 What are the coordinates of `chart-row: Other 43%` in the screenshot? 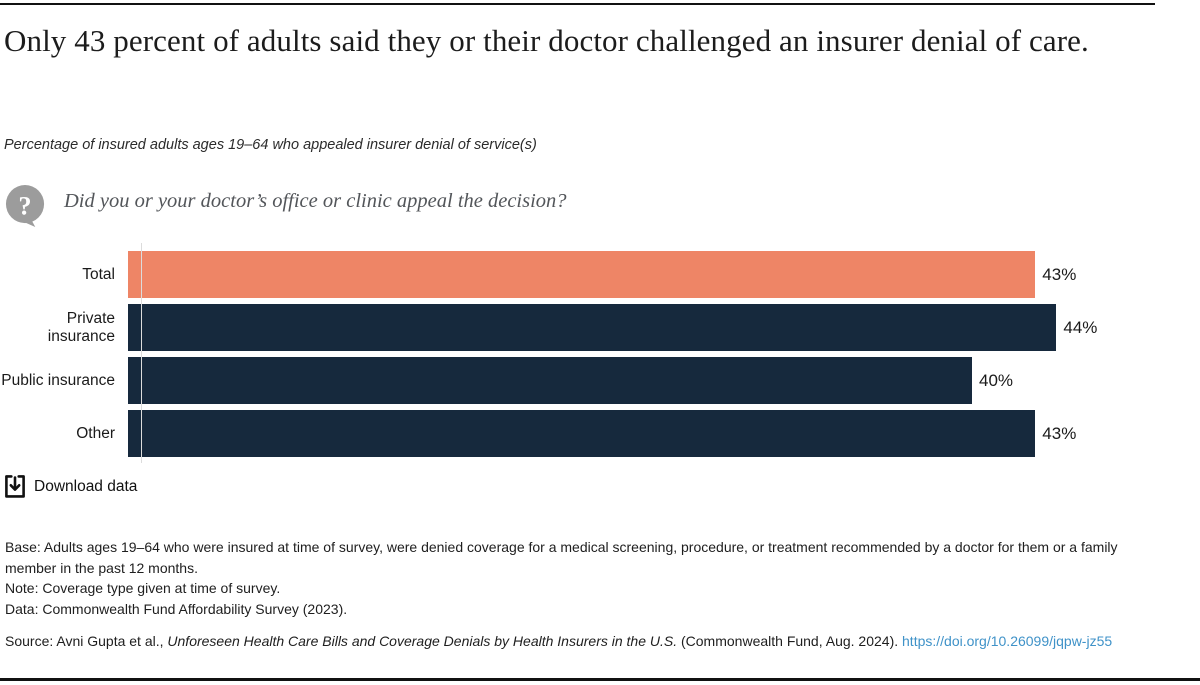 It's located at (600, 433).